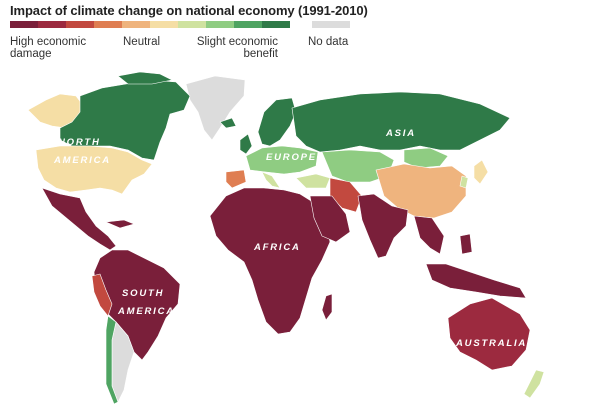 The image size is (600, 414). Describe the element at coordinates (48, 42) in the screenshot. I see `legend-label-damage-line1: High economic` at that location.